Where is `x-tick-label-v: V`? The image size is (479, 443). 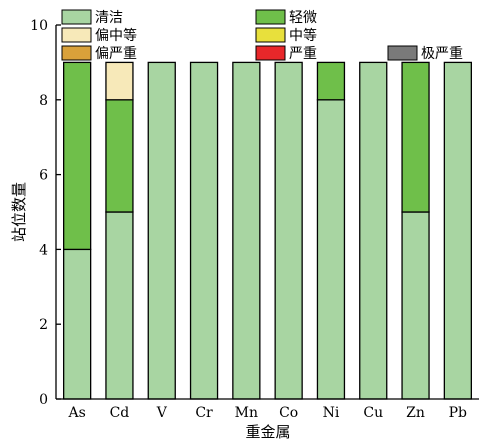
x-tick-label-v: V is located at coordinates (162, 413).